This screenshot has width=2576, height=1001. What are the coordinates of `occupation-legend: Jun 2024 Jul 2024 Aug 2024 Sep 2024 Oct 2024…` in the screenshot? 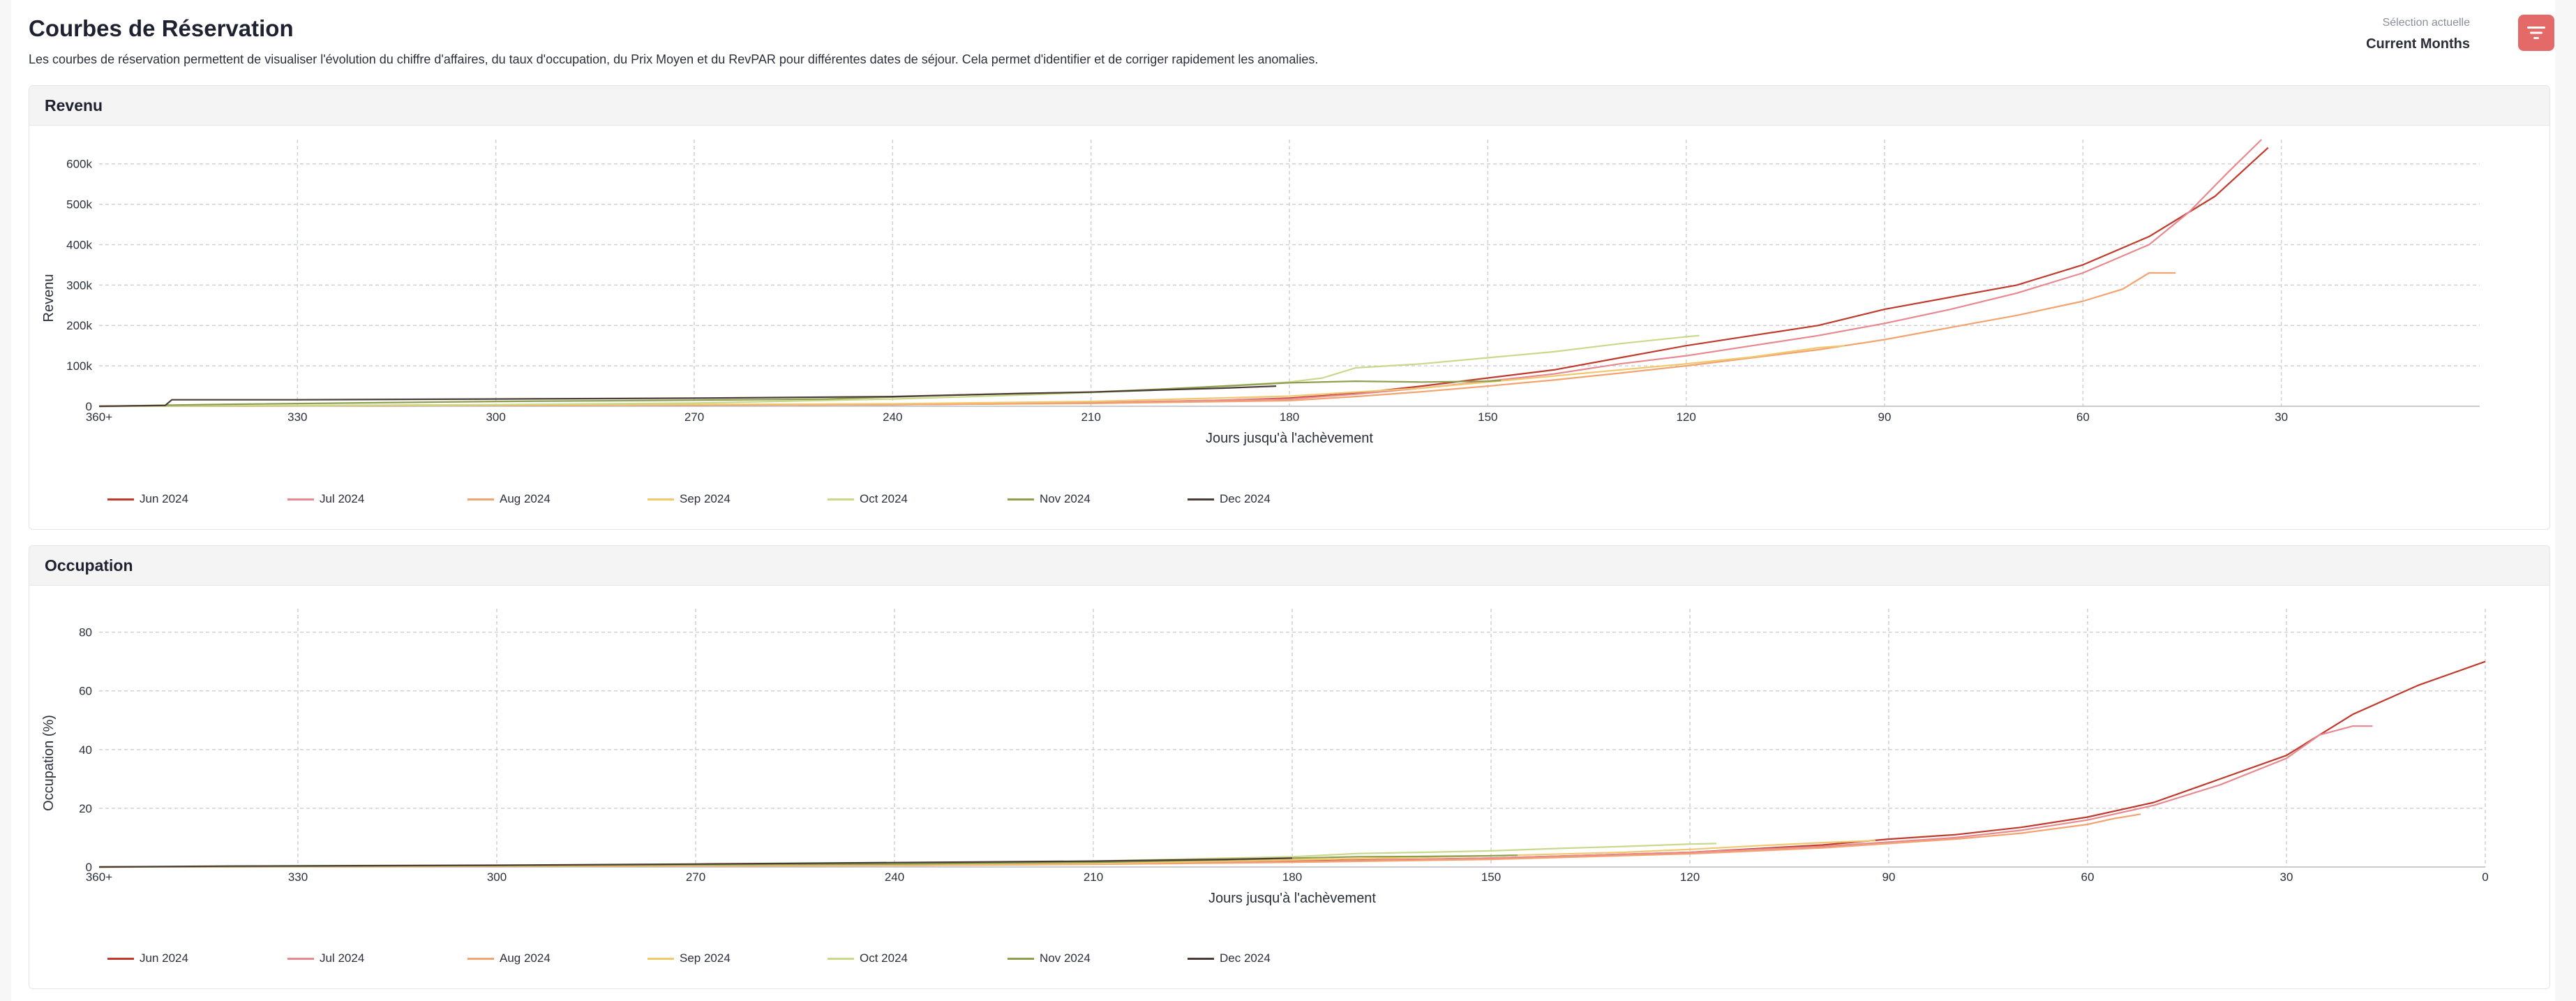 It's located at (737, 958).